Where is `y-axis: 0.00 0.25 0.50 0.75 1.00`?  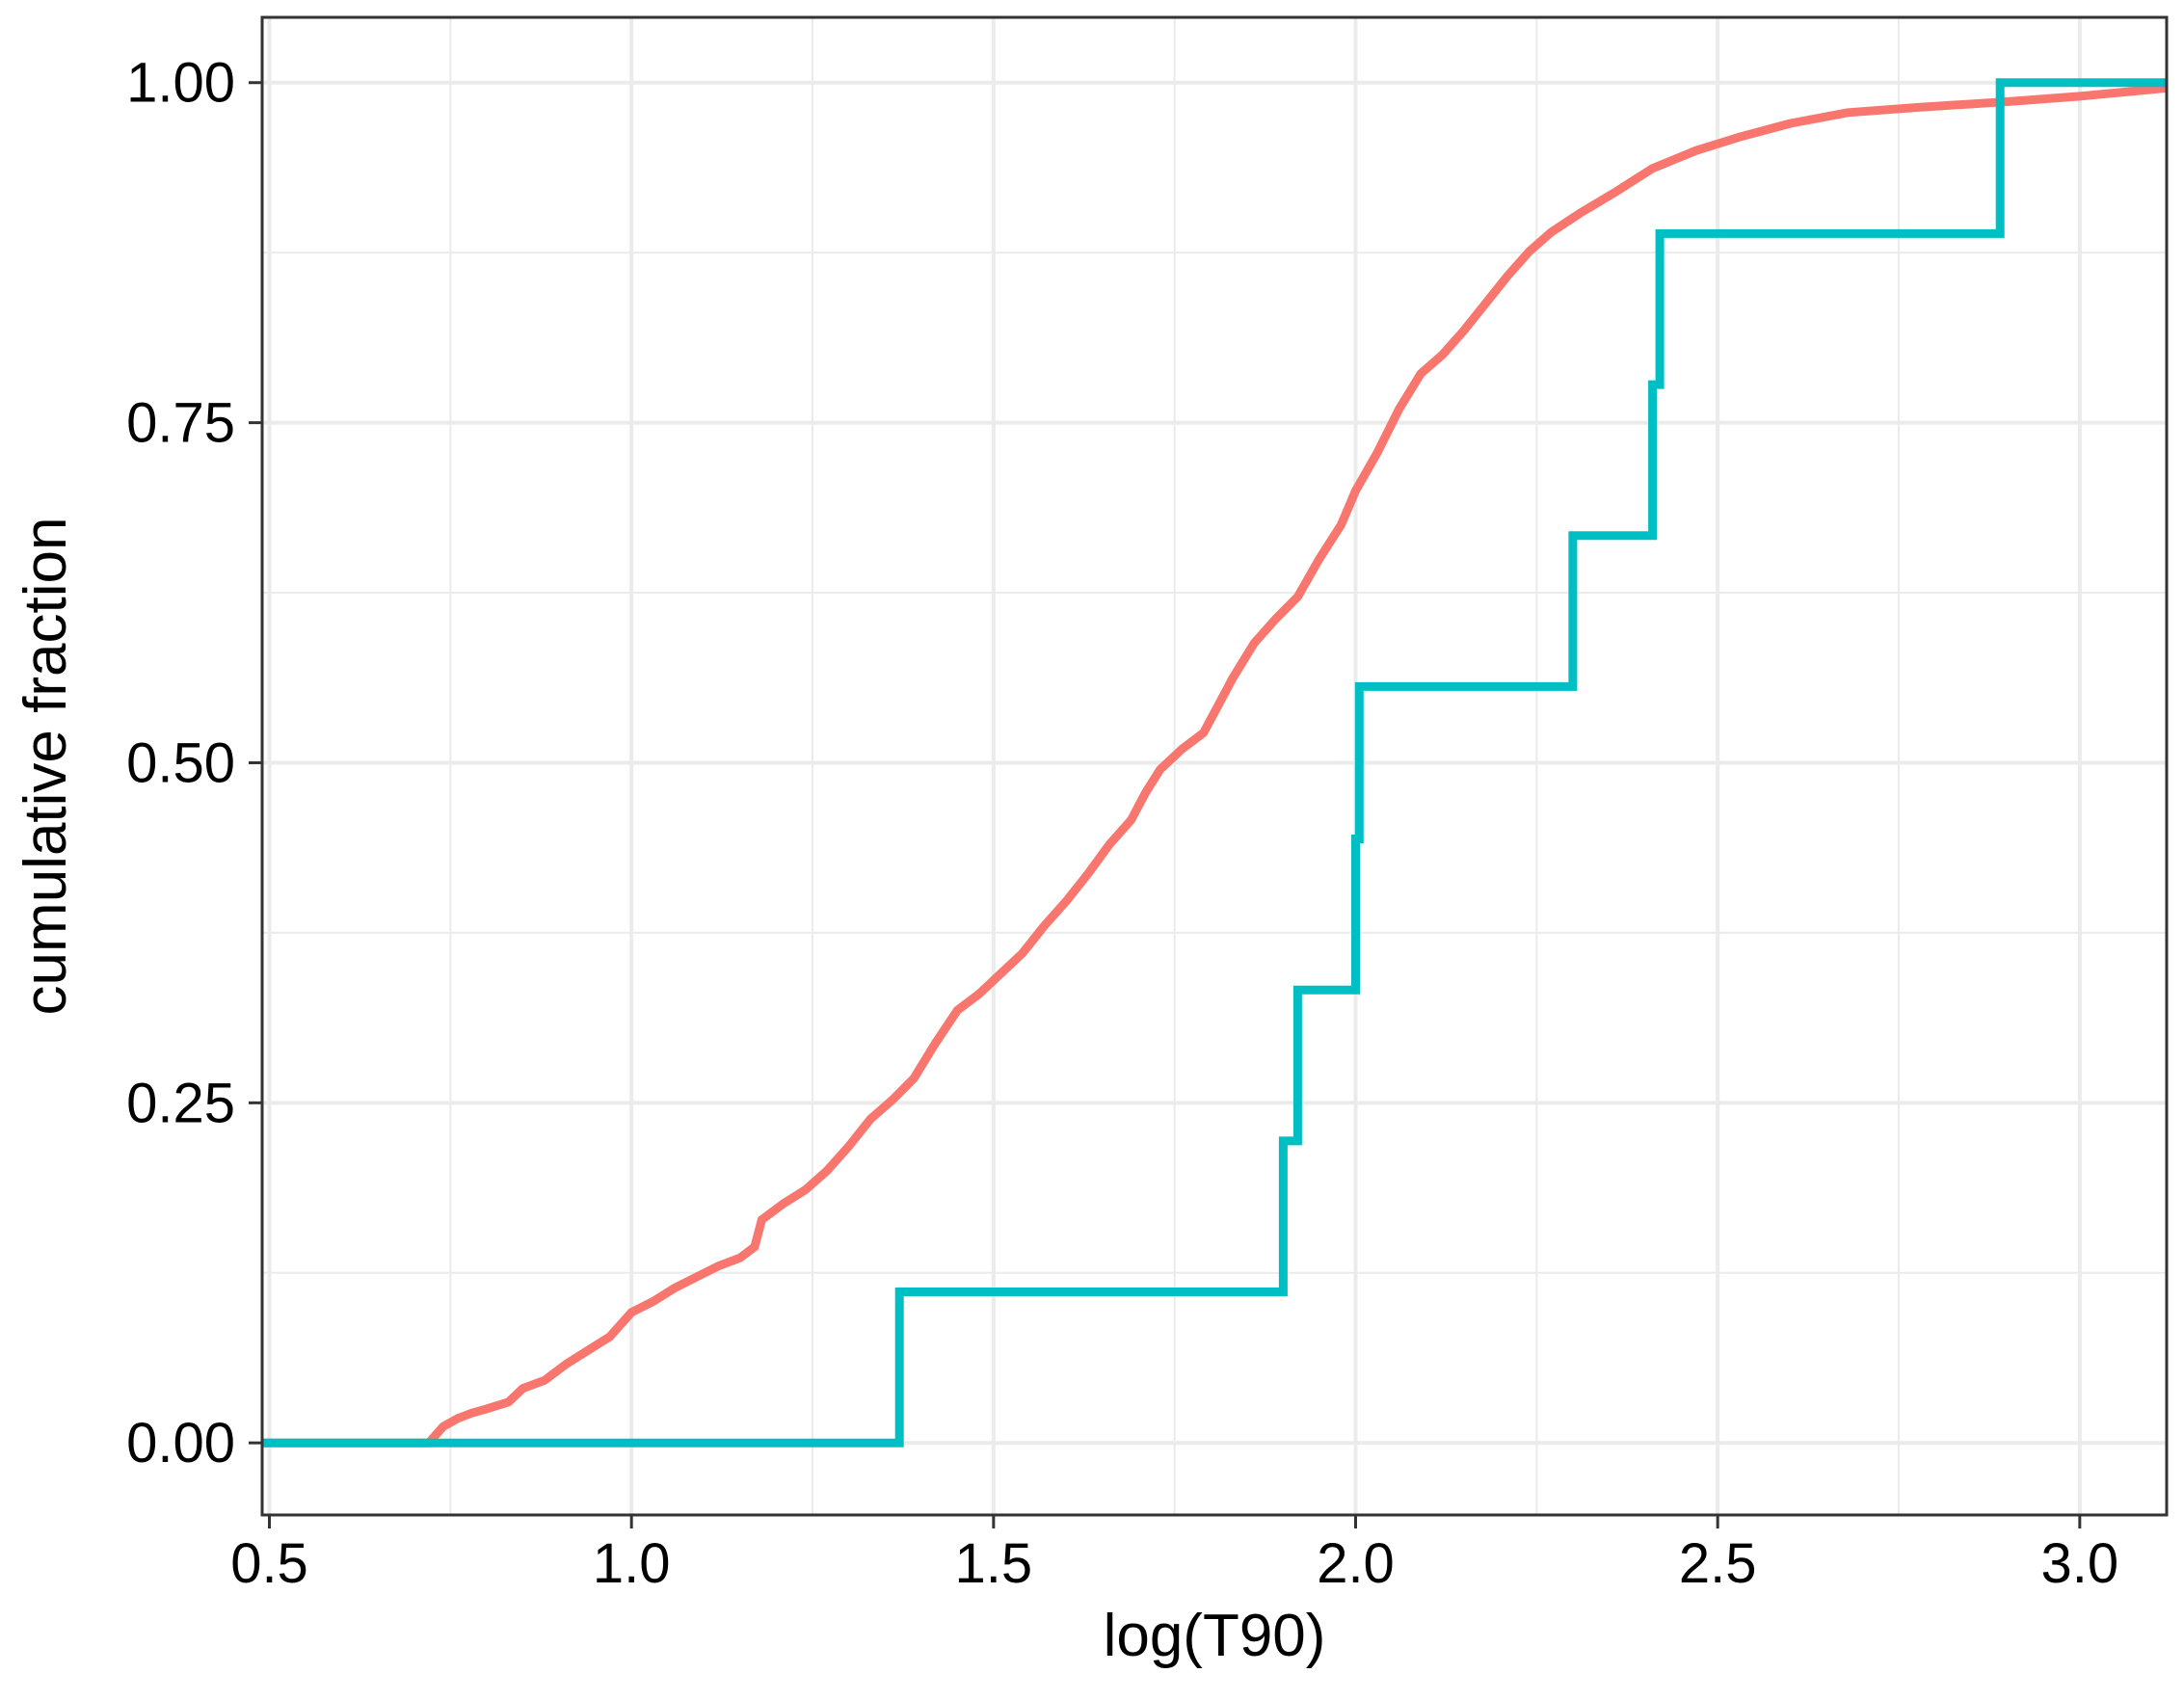
y-axis: 0.00 0.25 0.50 0.75 1.00 is located at coordinates (194, 763).